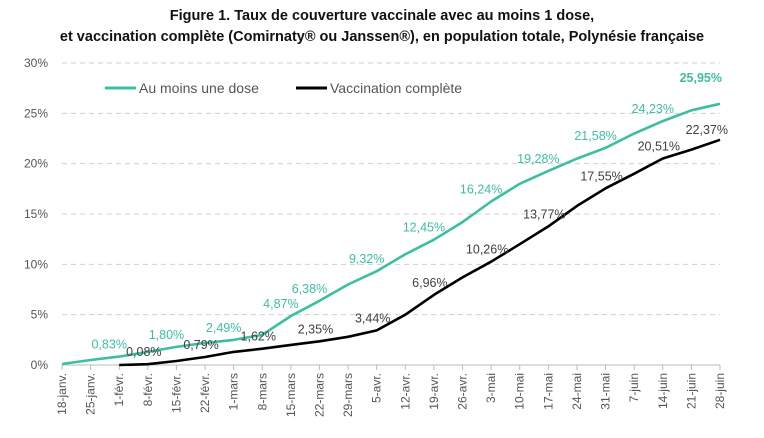 The image size is (764, 438). I want to click on x-tick-label: 1-mars, so click(234, 391).